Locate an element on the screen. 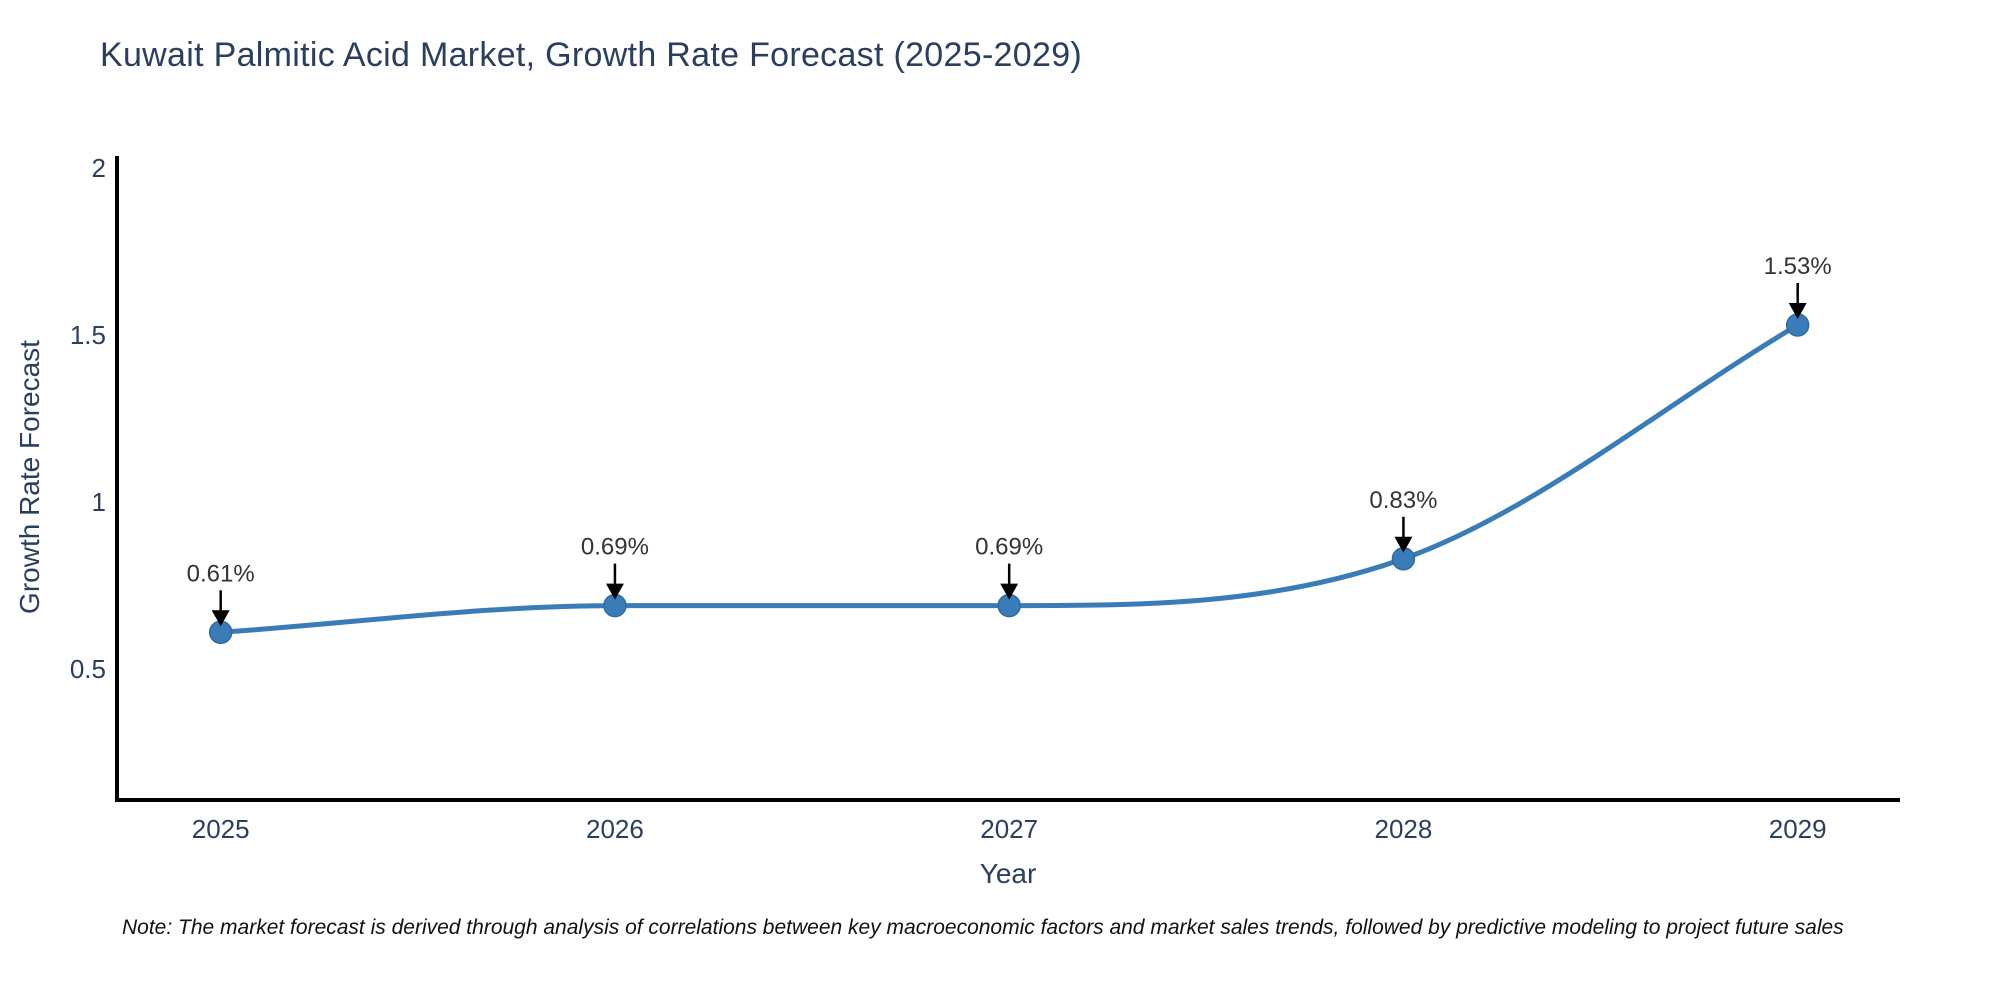  data-point-label: 0.61% is located at coordinates (221, 573).